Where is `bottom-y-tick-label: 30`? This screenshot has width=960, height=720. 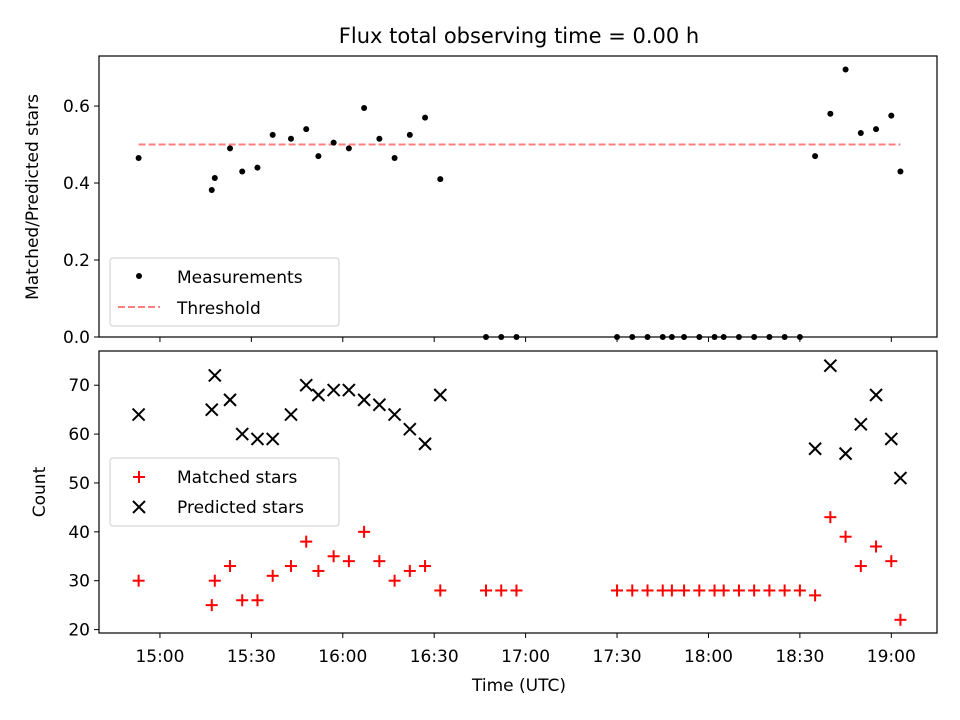
bottom-y-tick-label: 30 is located at coordinates (79, 582).